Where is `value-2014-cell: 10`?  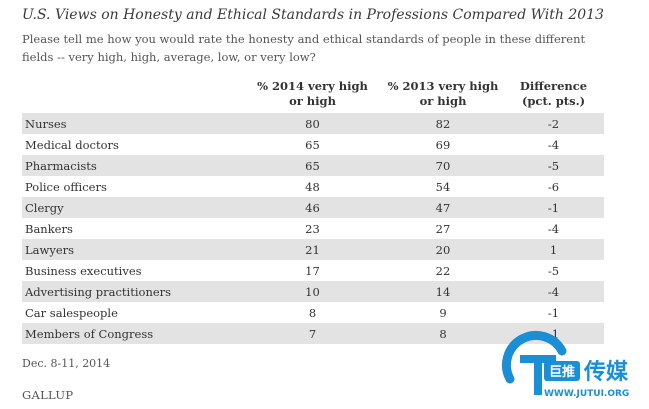 value-2014-cell: 10 is located at coordinates (312, 291).